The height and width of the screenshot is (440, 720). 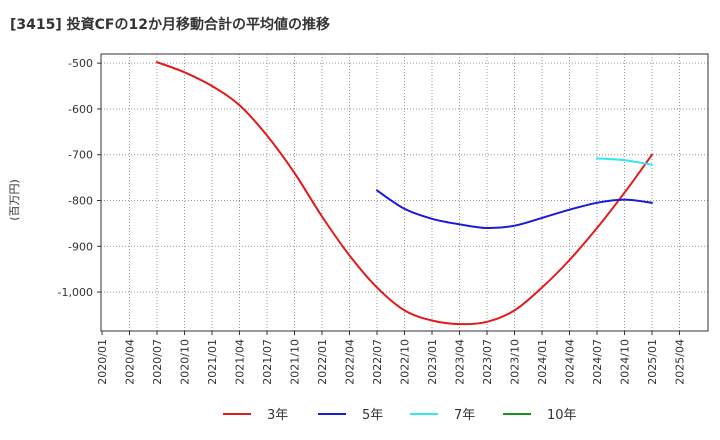 I want to click on y-axis: -500 -600 -700 -800 -900 -1,000, so click(x=79, y=178).